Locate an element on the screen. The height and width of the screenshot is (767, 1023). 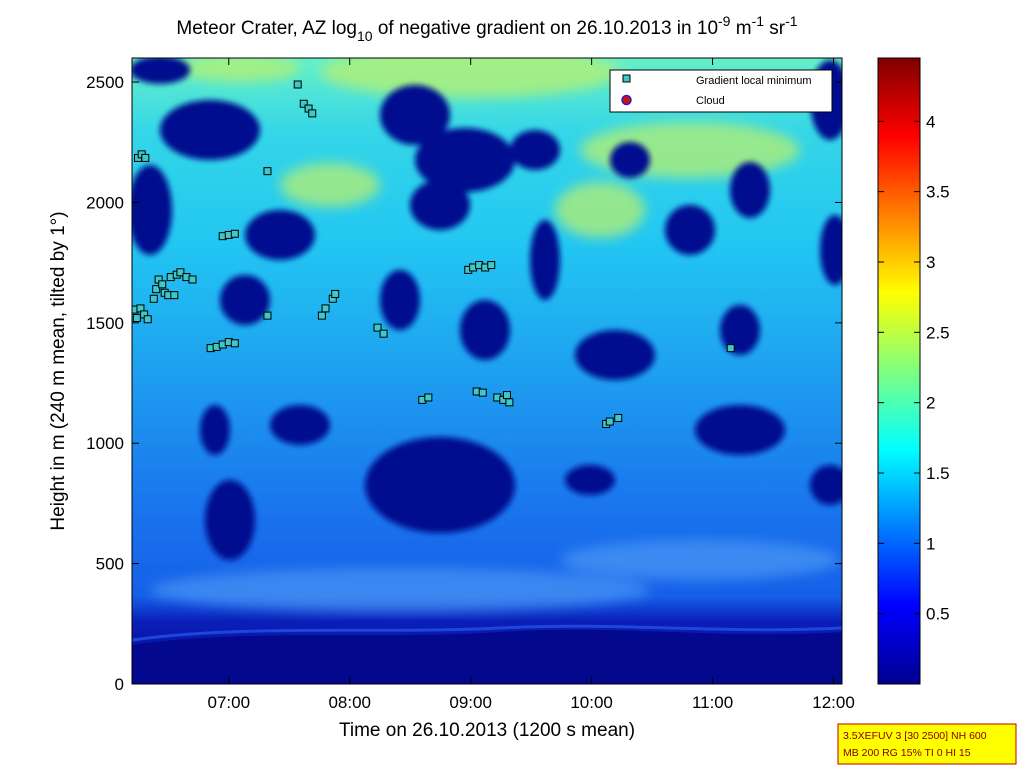
legend-label-gradient-local-minimum: Gradient local minimum is located at coordinates (754, 81).